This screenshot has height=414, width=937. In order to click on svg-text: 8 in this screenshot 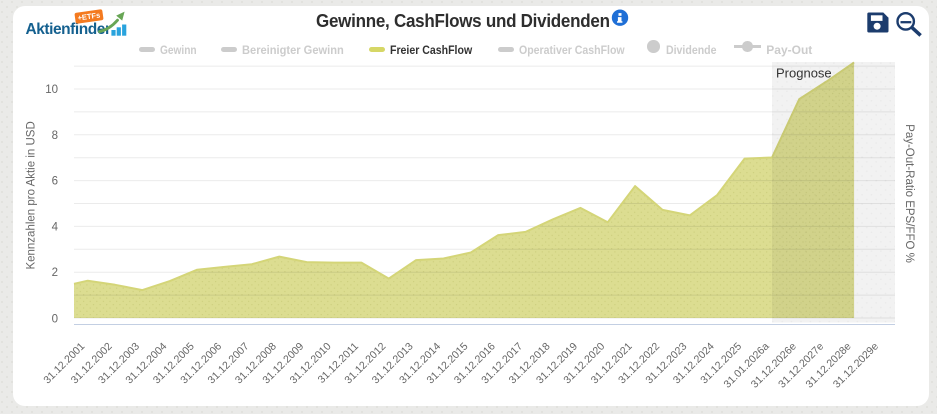, I will do `click(55, 136)`.